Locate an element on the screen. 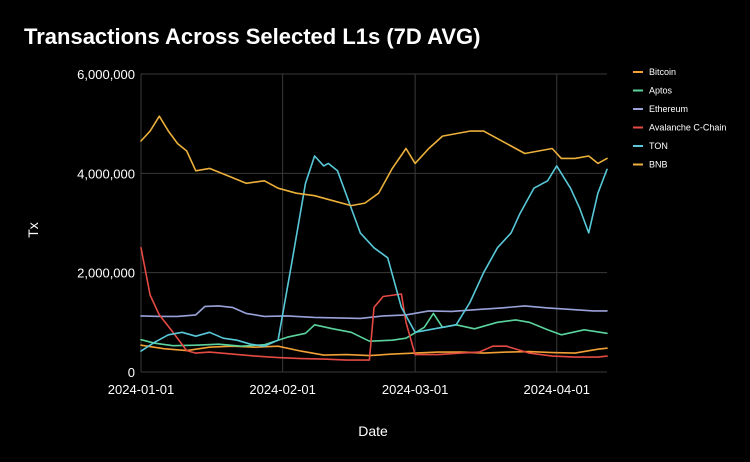  legend-label-ton: TON is located at coordinates (658, 146).